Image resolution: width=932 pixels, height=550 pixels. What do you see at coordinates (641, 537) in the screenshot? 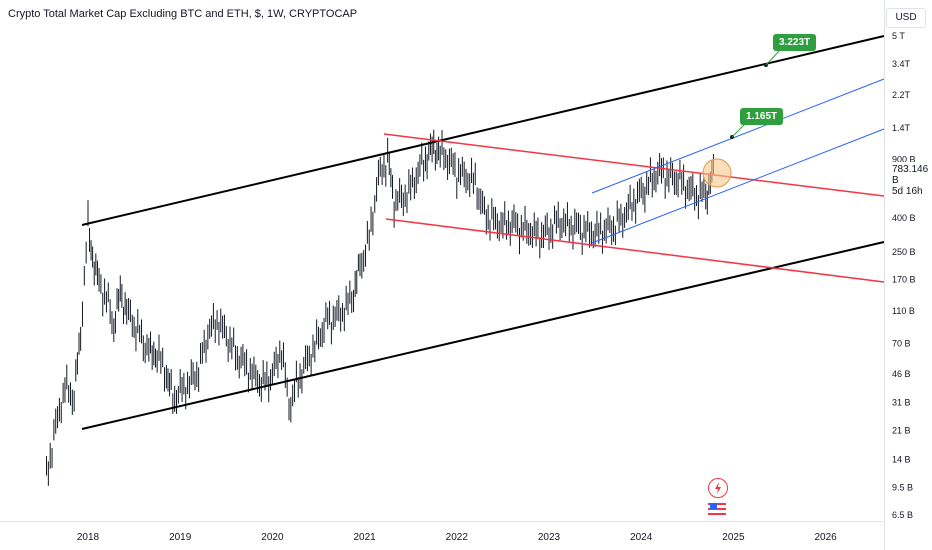
I see `xtick-label: 2024` at bounding box center [641, 537].